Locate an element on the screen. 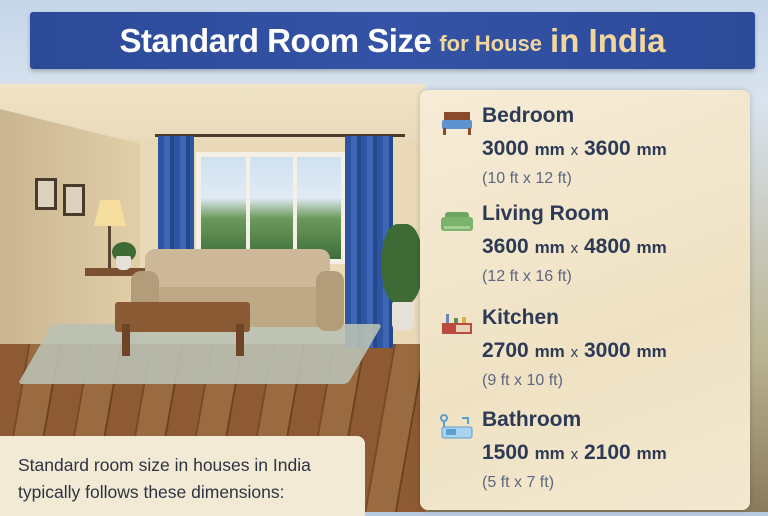  title-end: in India is located at coordinates (608, 40).